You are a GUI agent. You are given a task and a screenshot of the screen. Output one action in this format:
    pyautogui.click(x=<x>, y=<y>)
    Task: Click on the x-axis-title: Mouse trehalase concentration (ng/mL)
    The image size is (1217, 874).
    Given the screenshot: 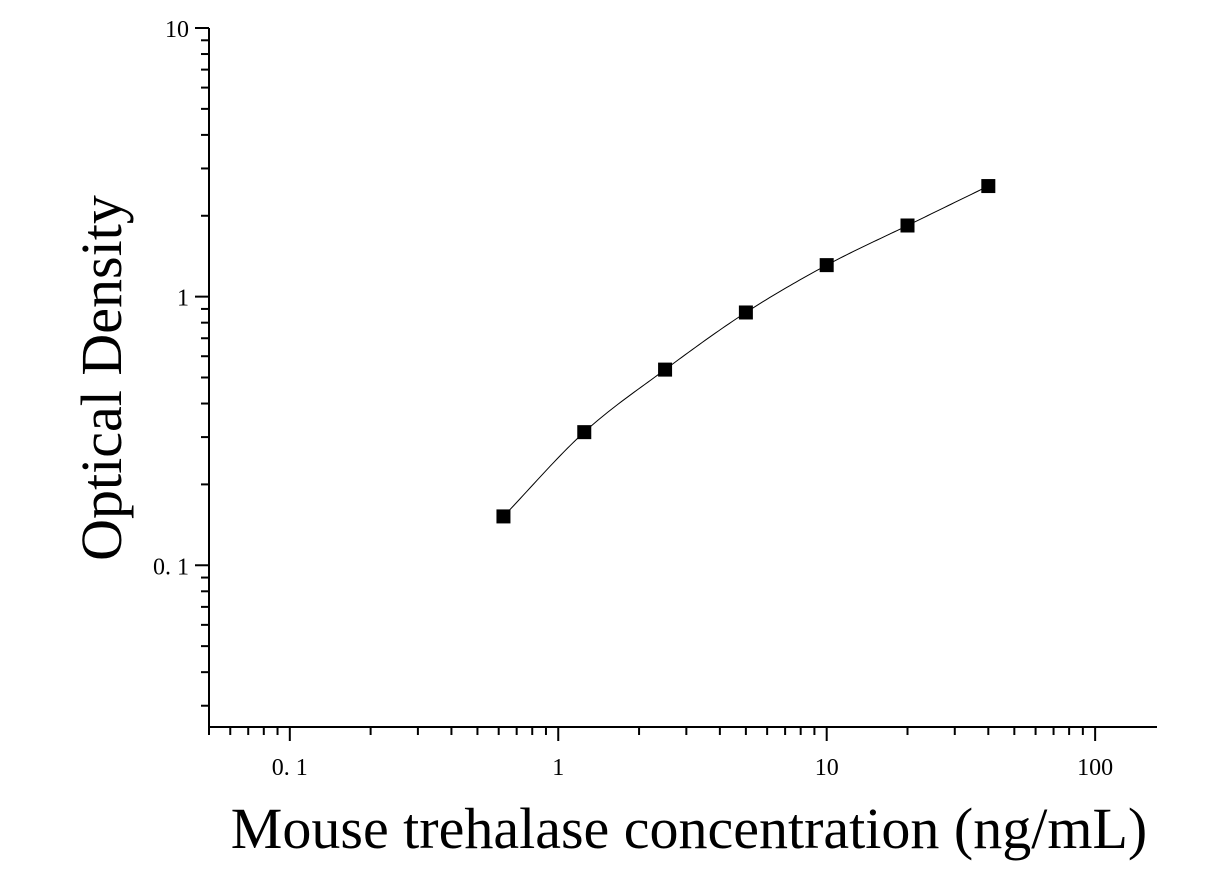 What is the action you would take?
    pyautogui.click(x=689, y=828)
    